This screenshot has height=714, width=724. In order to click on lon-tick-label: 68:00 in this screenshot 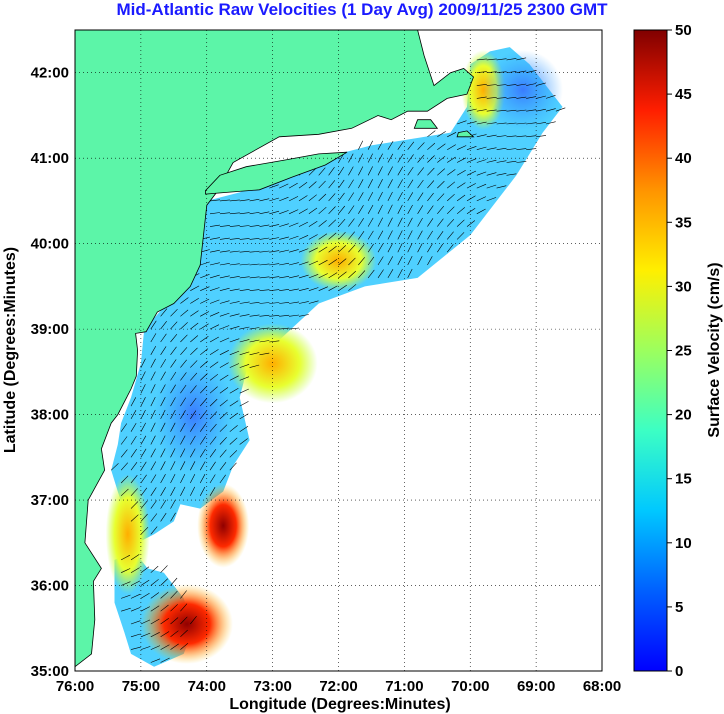, I will do `click(602, 686)`.